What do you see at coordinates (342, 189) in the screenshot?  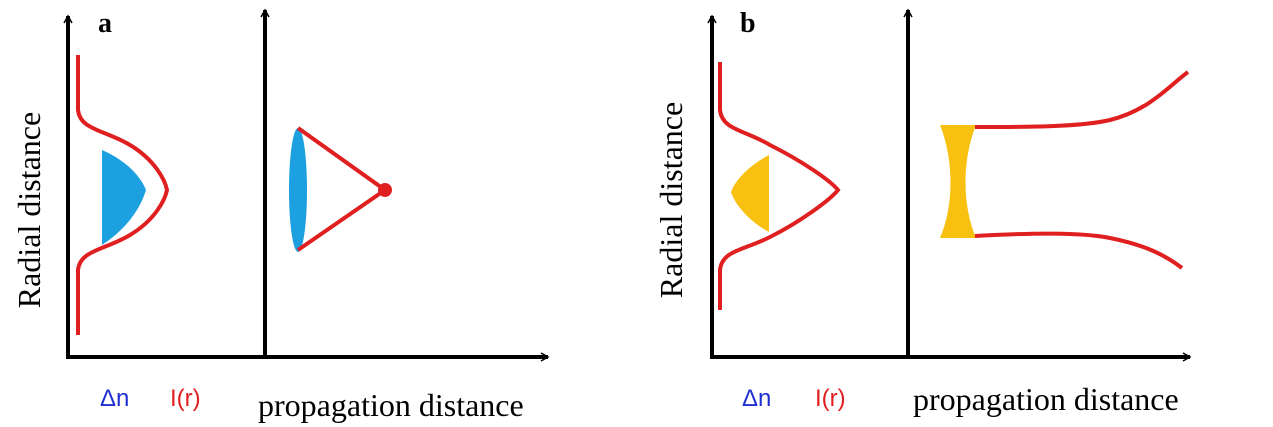 I see `focusing-beam` at bounding box center [342, 189].